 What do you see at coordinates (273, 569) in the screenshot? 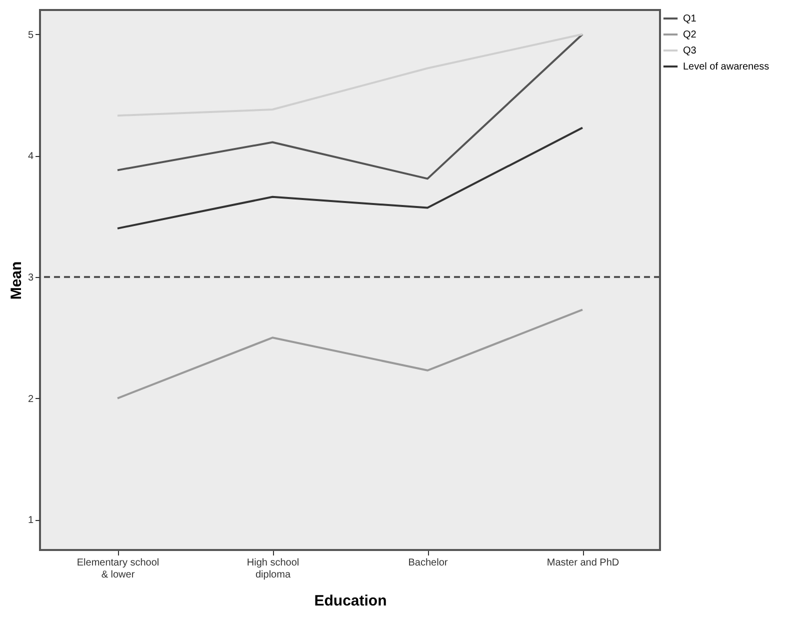
I see `x-tick-label: High school diploma` at bounding box center [273, 569].